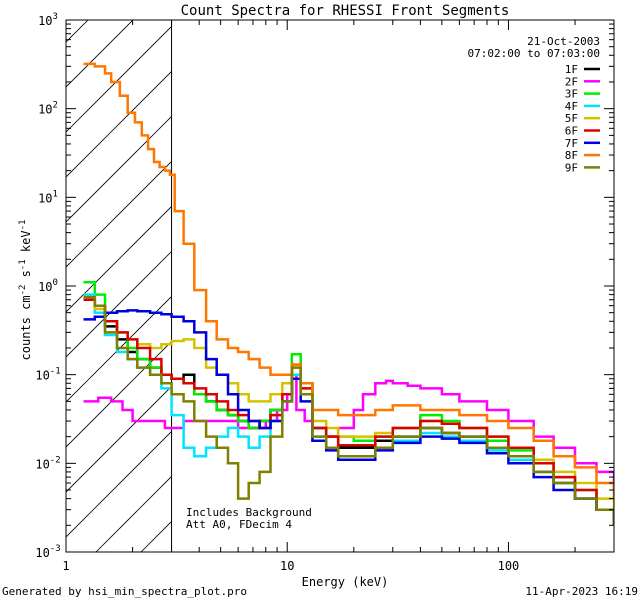 The height and width of the screenshot is (600, 640). I want to click on y-tick-label: 10⁻², so click(47, 463).